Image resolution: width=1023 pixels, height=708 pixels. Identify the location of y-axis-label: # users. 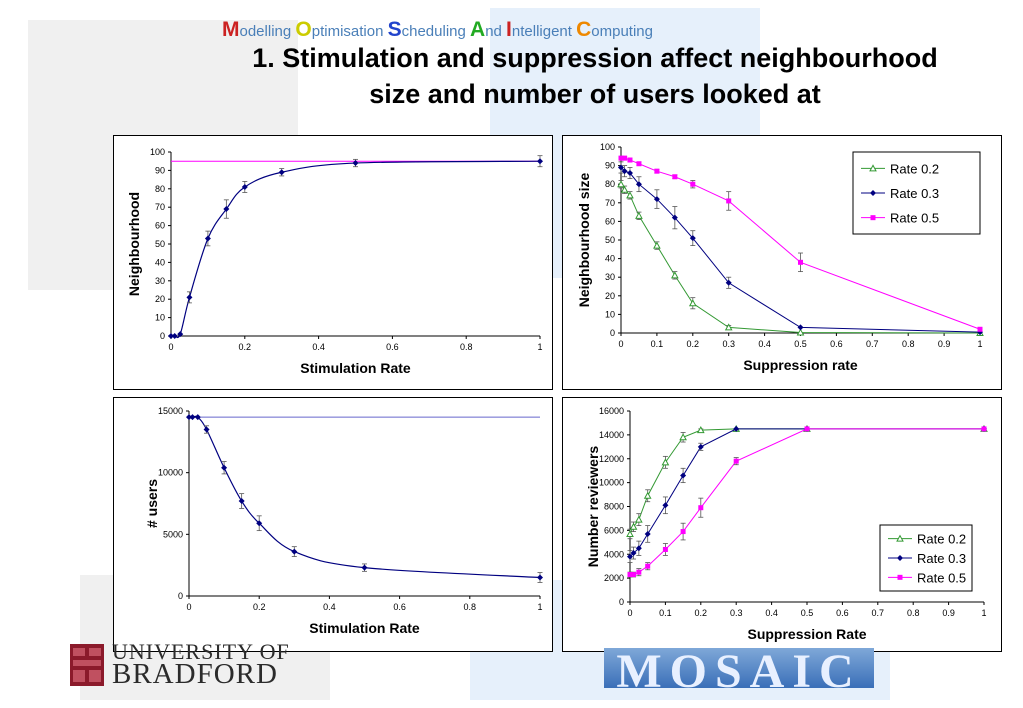
(152, 503).